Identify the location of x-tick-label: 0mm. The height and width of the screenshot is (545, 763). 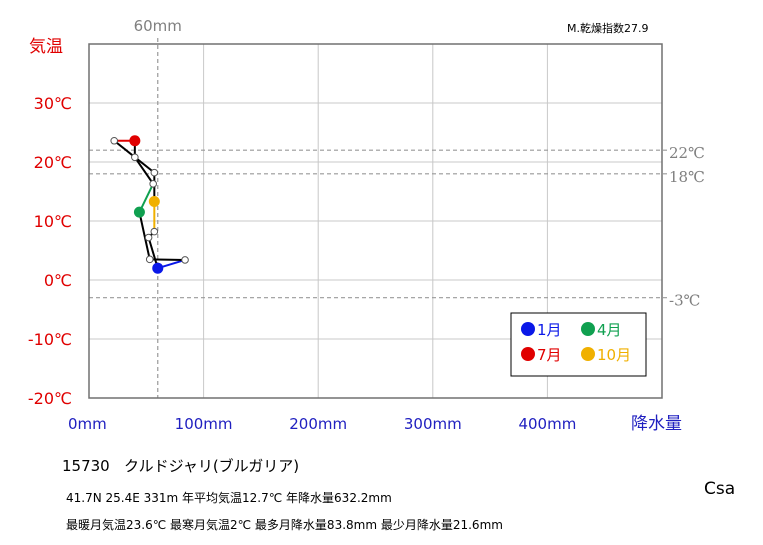
(87, 424).